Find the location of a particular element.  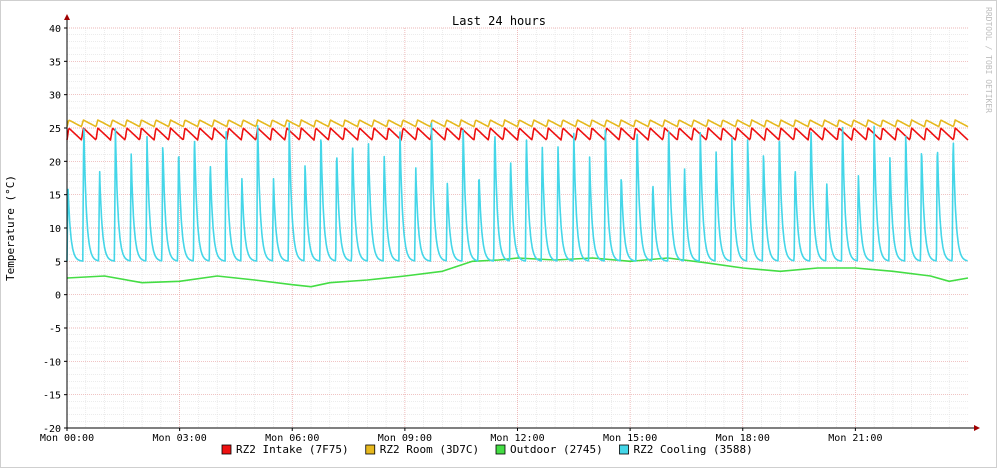

x-axis-arrow is located at coordinates (977, 428).